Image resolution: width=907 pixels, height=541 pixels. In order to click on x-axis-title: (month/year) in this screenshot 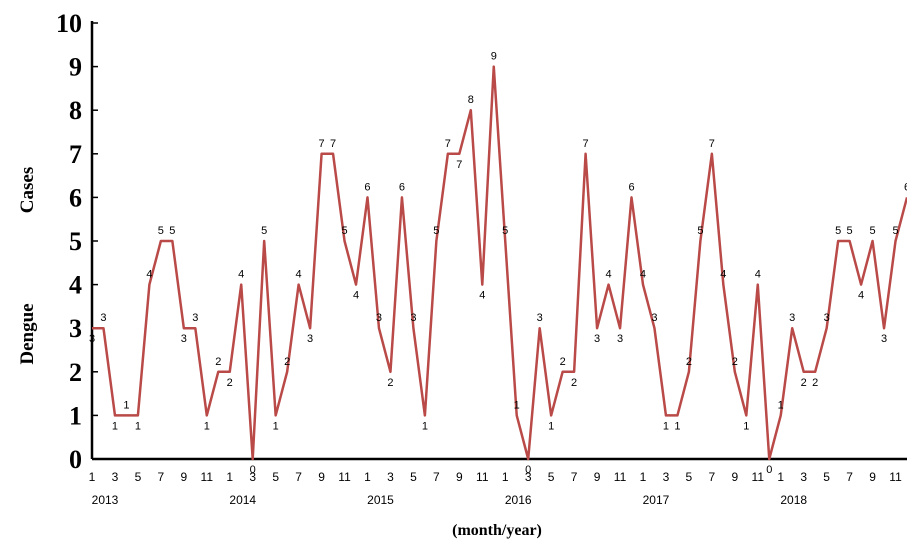, I will do `click(497, 530)`.